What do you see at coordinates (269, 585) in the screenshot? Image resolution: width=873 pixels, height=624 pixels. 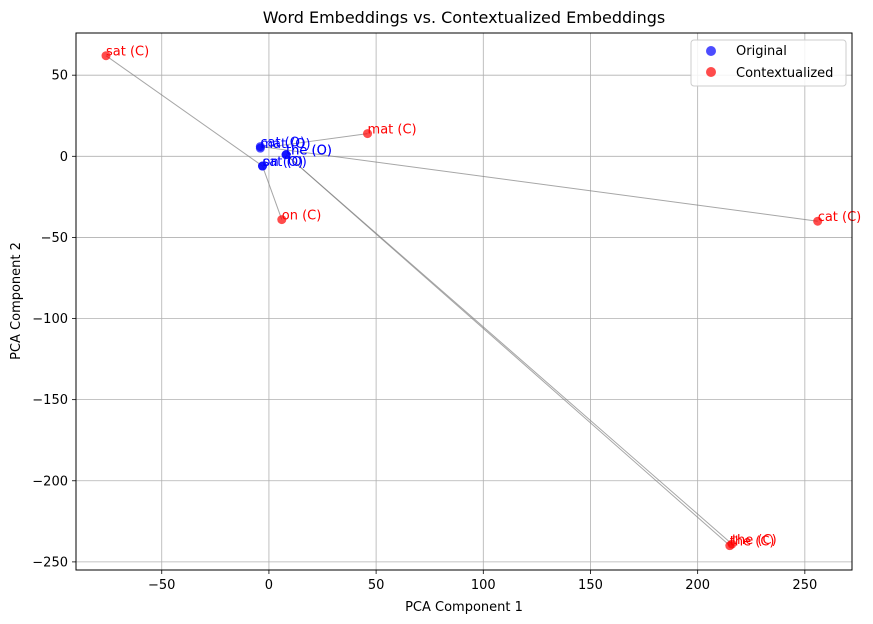 I see `x-tick-label: 0` at bounding box center [269, 585].